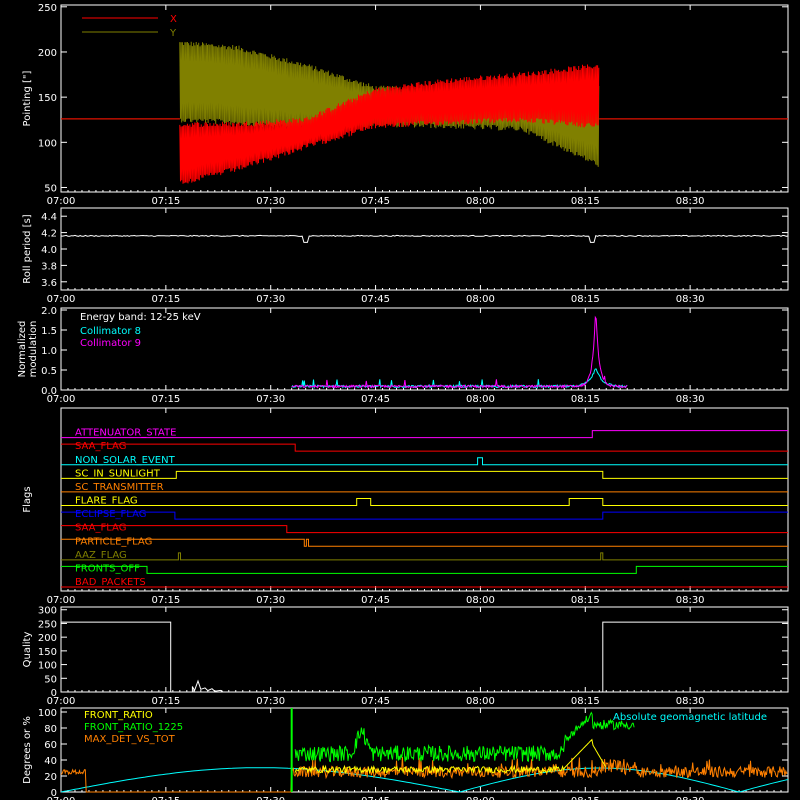  What do you see at coordinates (27, 750) in the screenshot?
I see `y-axis-label: Degrees or %` at bounding box center [27, 750].